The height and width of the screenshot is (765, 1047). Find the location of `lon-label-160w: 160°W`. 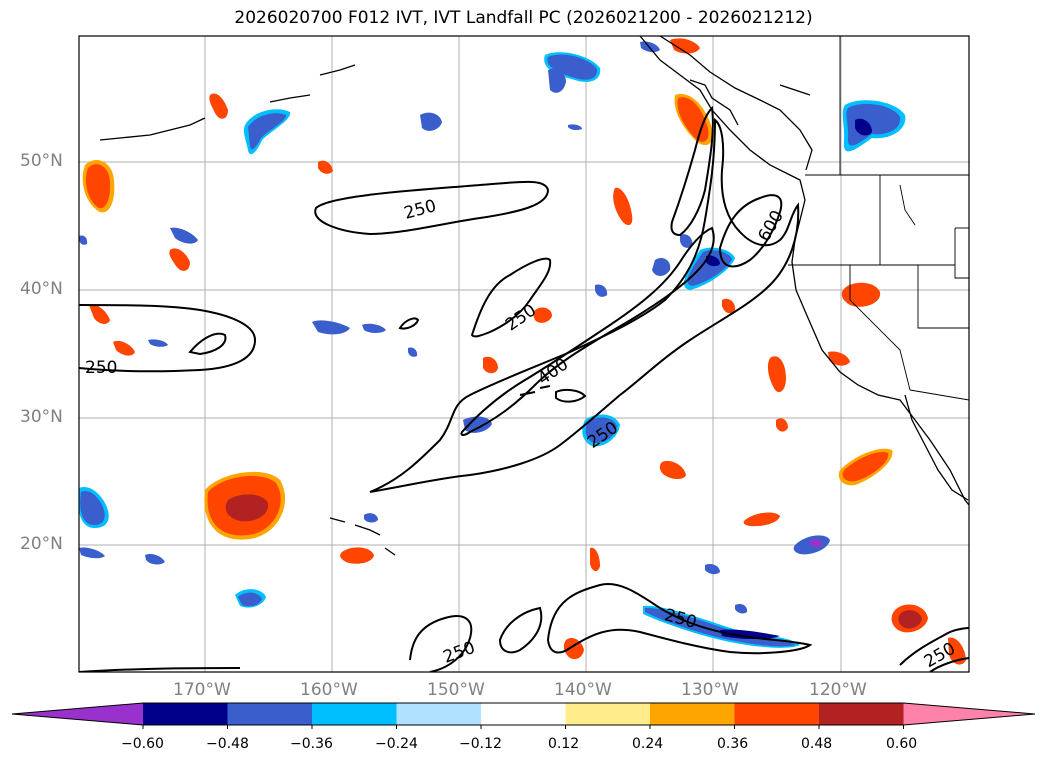

lon-label-160w: 160°W is located at coordinates (329, 690).